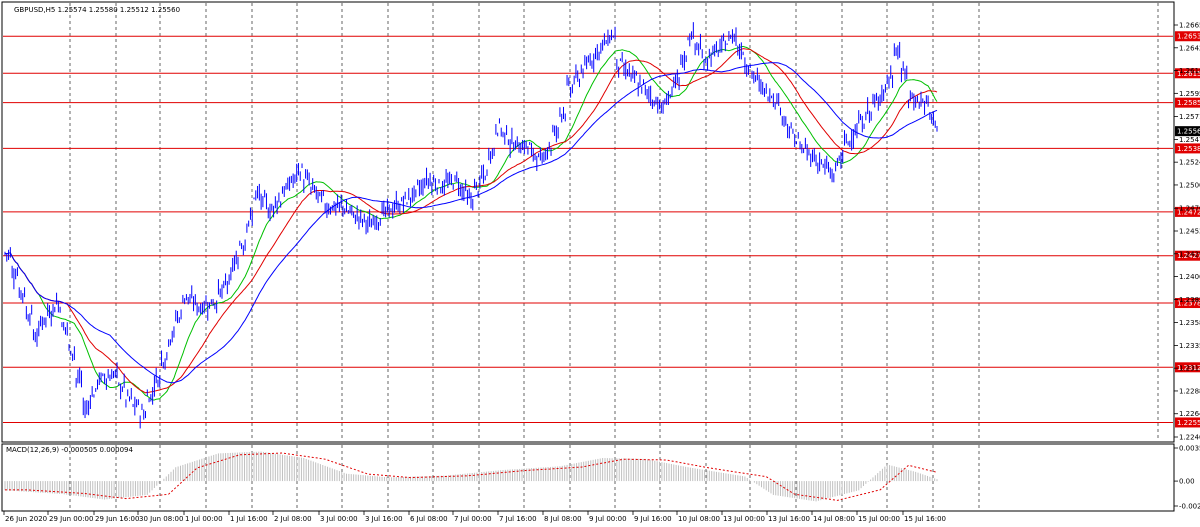  Describe the element at coordinates (1189, 209) in the screenshot. I see `y-tick-label: 1.24765` at that location.